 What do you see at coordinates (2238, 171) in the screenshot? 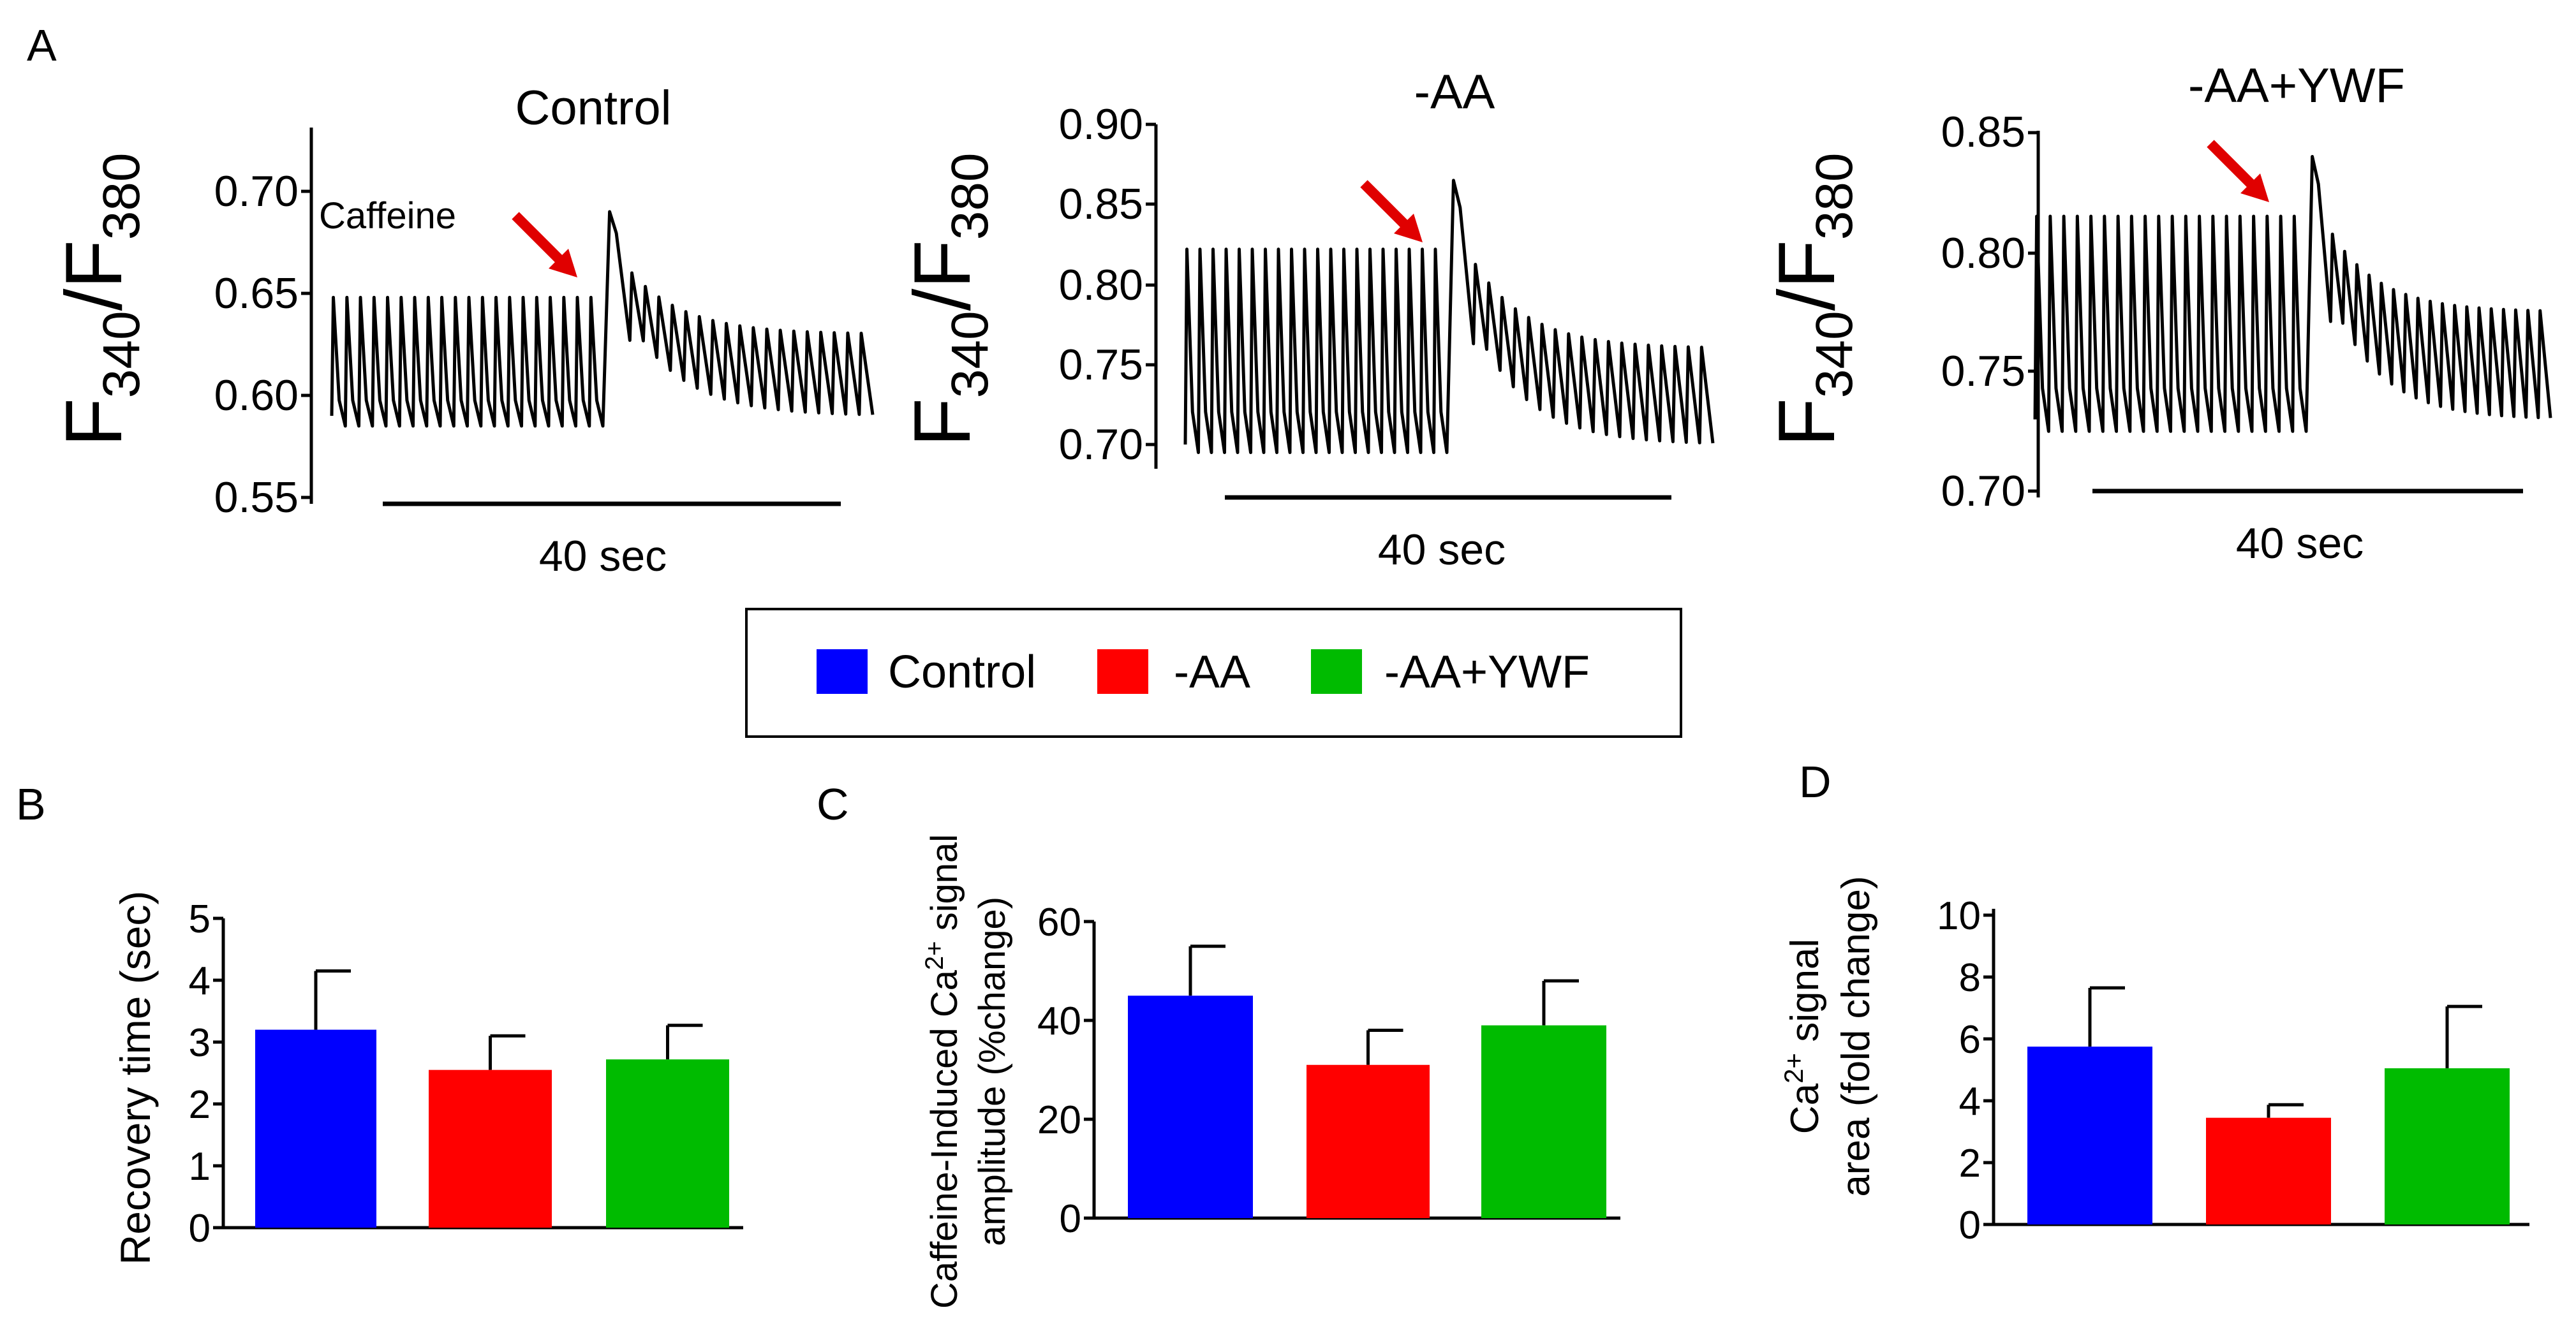
I see `caffeine-arrow-aa-ywf` at bounding box center [2238, 171].